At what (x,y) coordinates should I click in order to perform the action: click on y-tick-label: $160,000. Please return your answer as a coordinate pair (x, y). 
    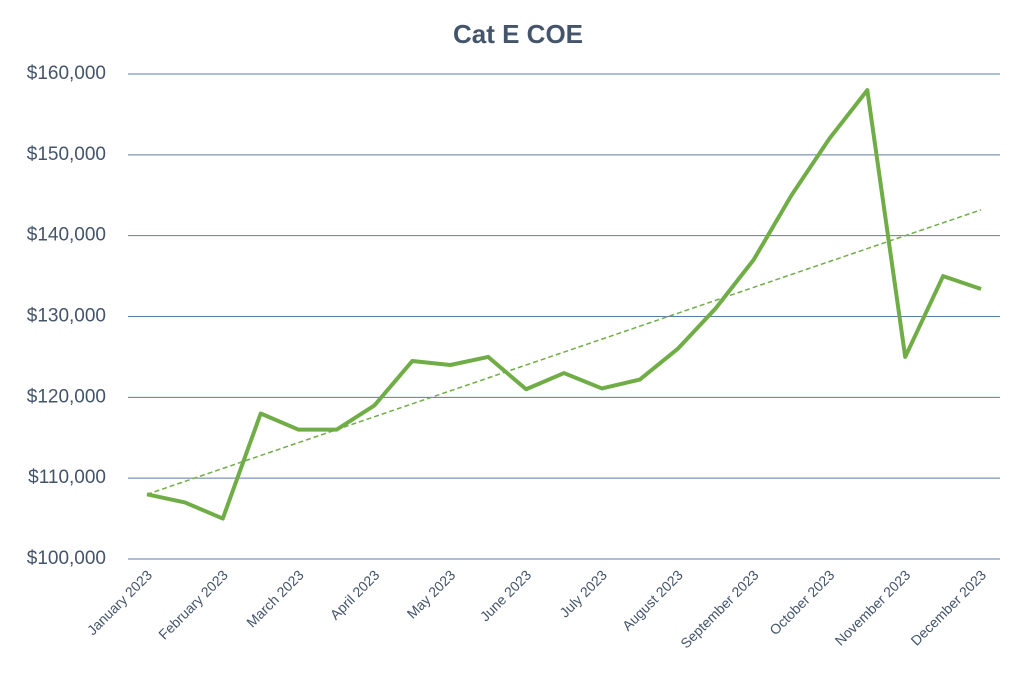
    Looking at the image, I should click on (66, 73).